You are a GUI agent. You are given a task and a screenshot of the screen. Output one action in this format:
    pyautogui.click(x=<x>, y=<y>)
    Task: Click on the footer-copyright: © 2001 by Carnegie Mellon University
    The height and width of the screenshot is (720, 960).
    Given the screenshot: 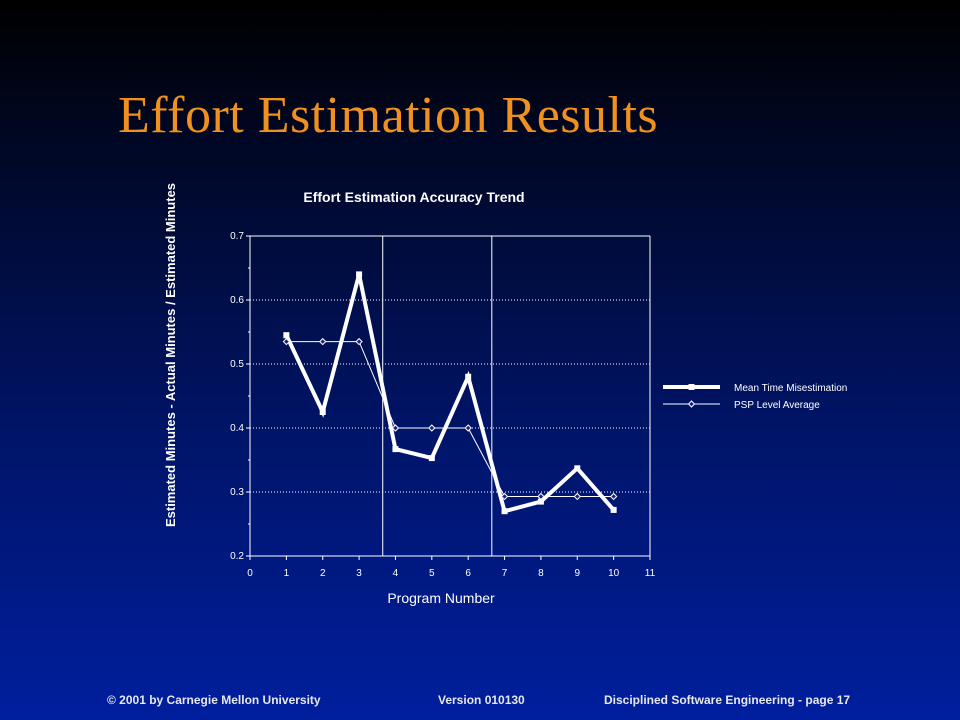 What is the action you would take?
    pyautogui.click(x=214, y=700)
    